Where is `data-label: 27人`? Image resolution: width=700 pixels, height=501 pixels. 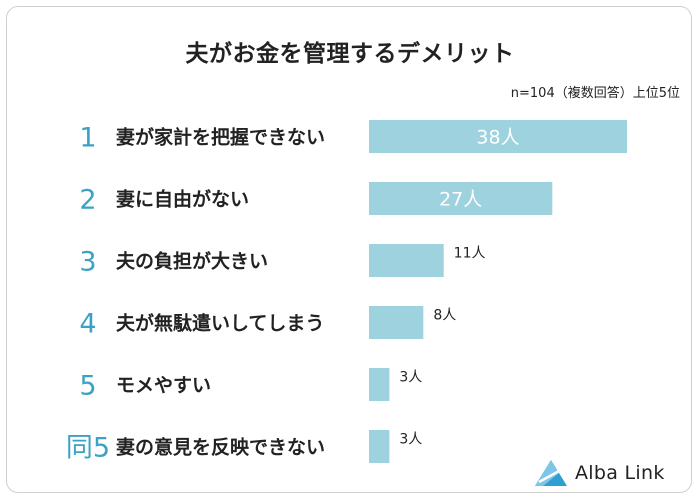 data-label: 27人 is located at coordinates (460, 200).